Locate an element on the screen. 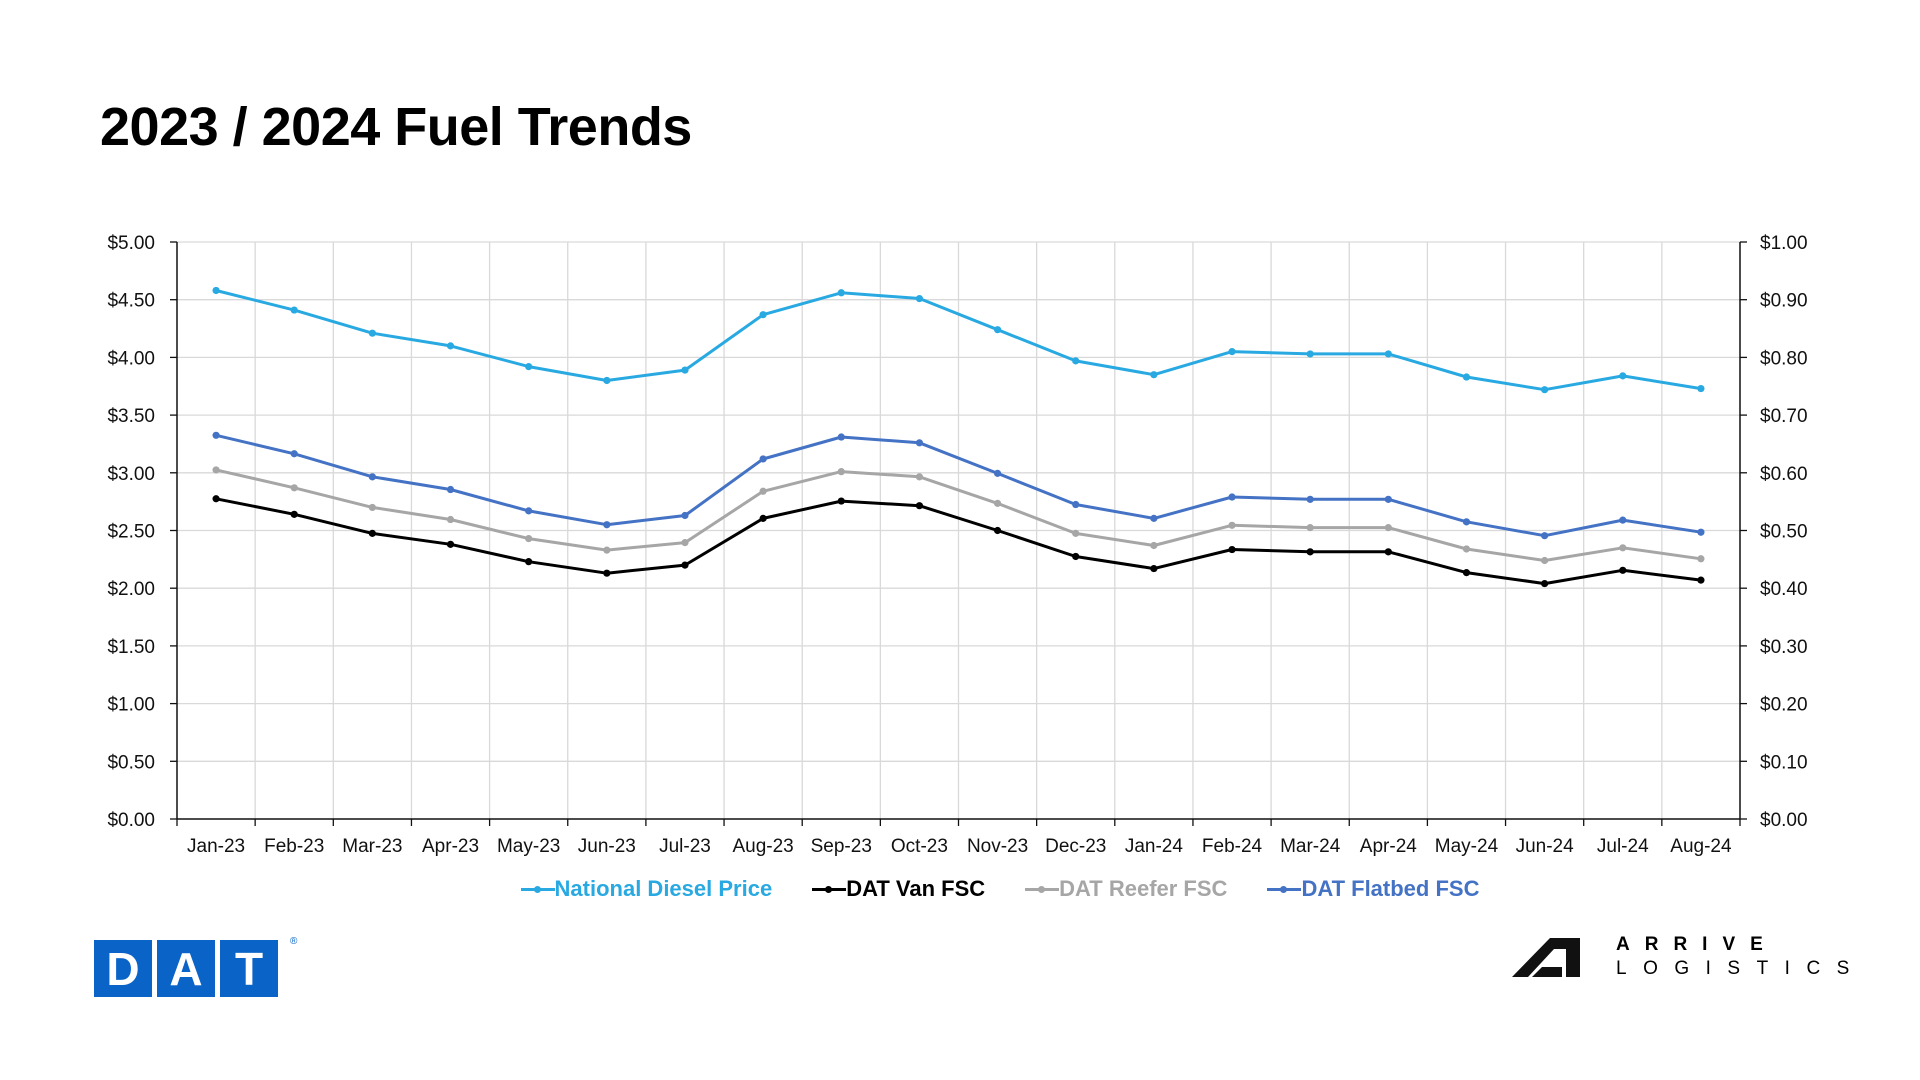  arrive-logistics-logo: ARRIVE LOGISTICS is located at coordinates (1682, 957).